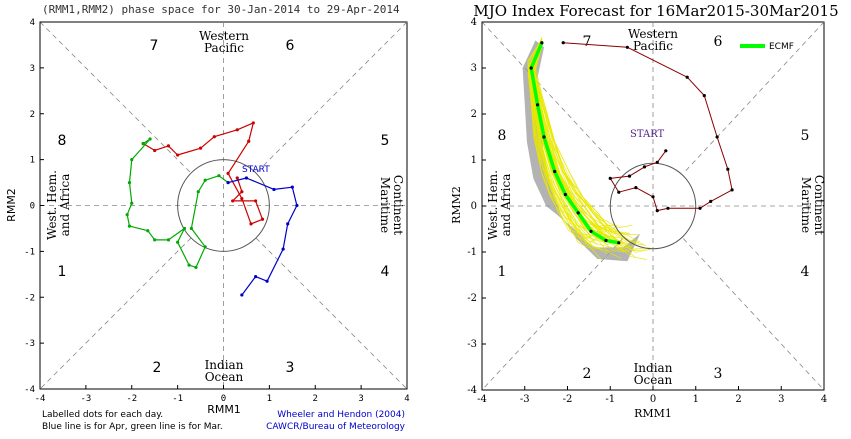  I want to click on left-phase-4: 4, so click(385, 272).